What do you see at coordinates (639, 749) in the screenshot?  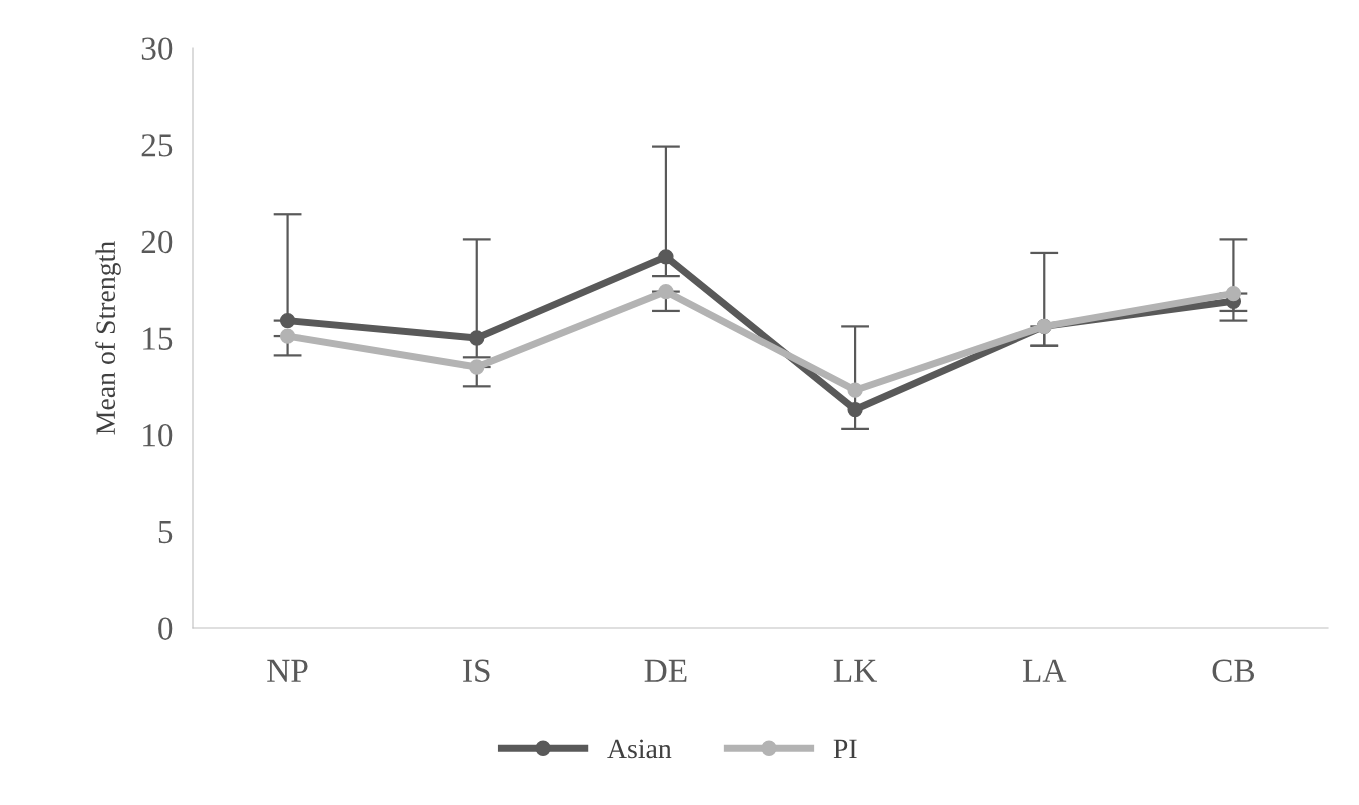 I see `legend-label: Asian` at bounding box center [639, 749].